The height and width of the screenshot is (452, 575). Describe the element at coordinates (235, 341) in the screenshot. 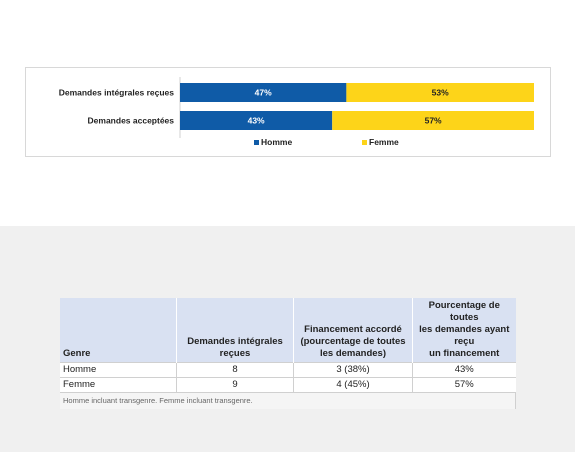

I see `header-line: Demandes intégrales` at that location.